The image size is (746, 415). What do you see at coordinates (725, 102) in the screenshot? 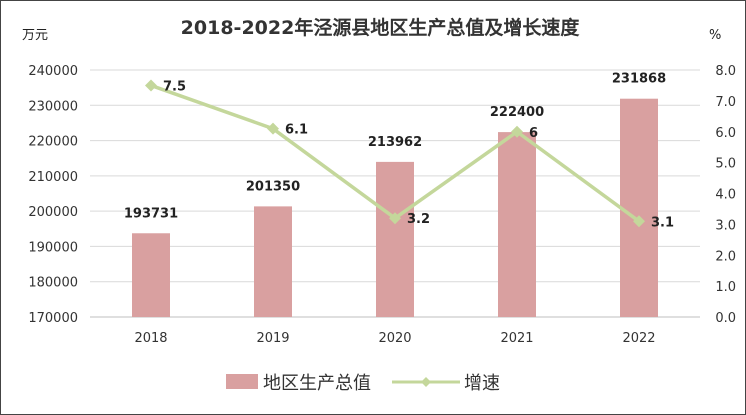
I see `right-tick-label: 7.0` at bounding box center [725, 102].